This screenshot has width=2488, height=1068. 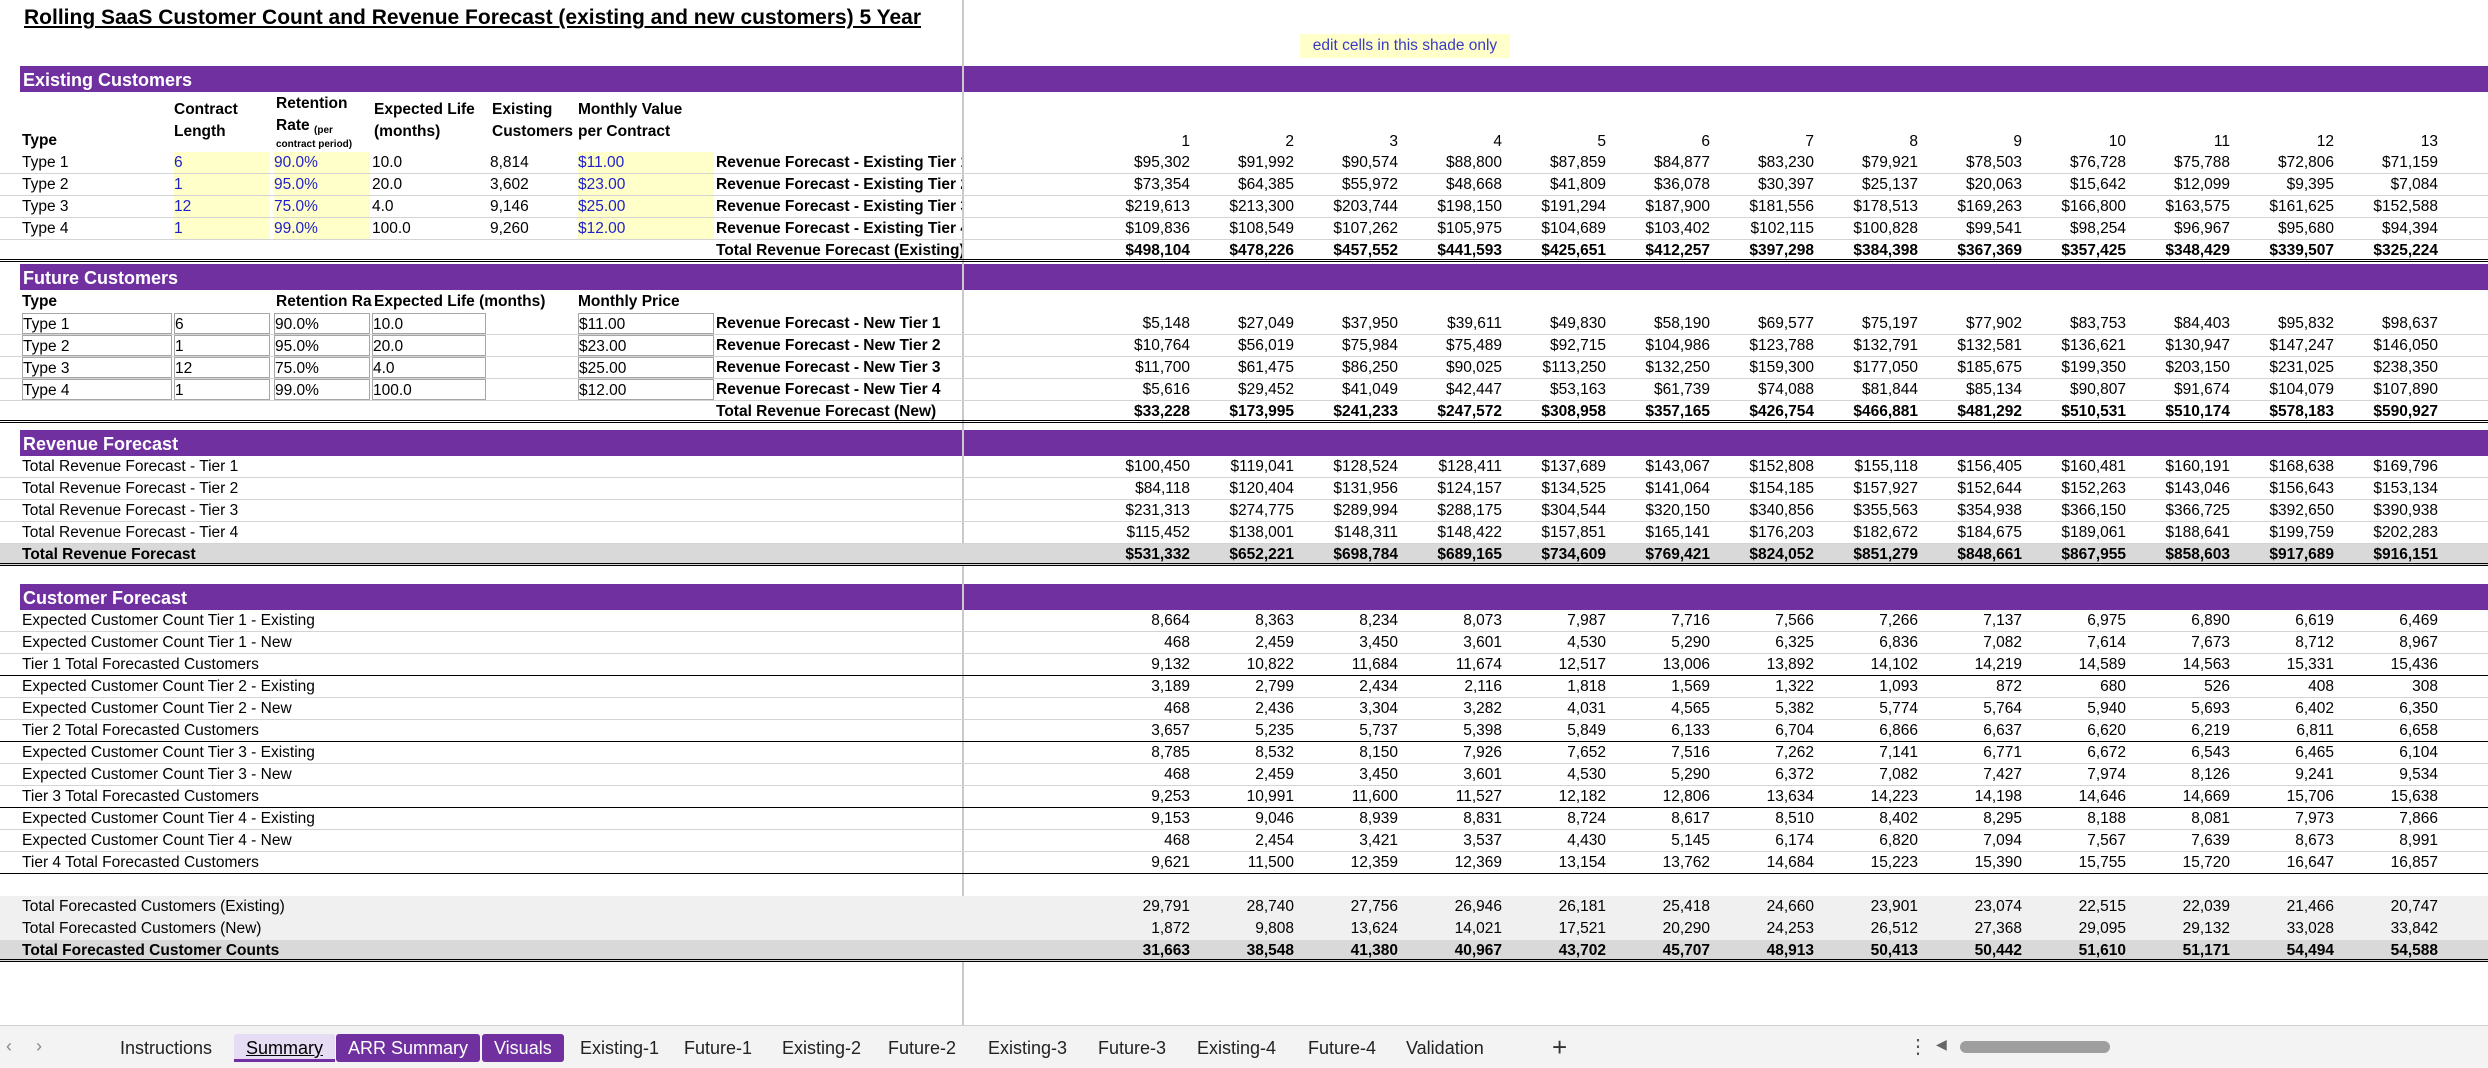 What do you see at coordinates (2310, 928) in the screenshot?
I see `value-cell: 33,028` at bounding box center [2310, 928].